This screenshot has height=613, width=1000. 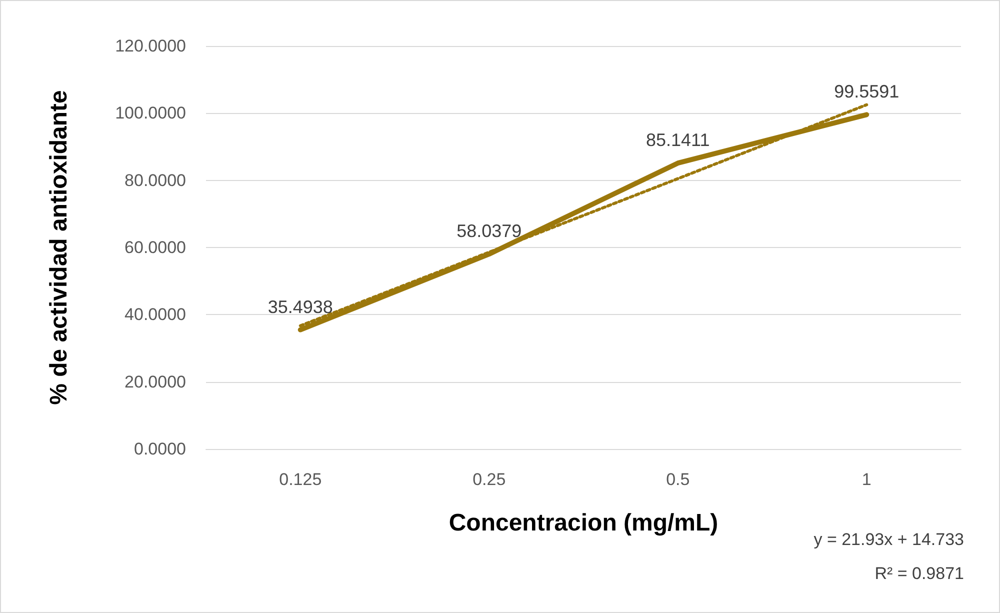 I want to click on y-tick-label: 0.0000, so click(x=160, y=449).